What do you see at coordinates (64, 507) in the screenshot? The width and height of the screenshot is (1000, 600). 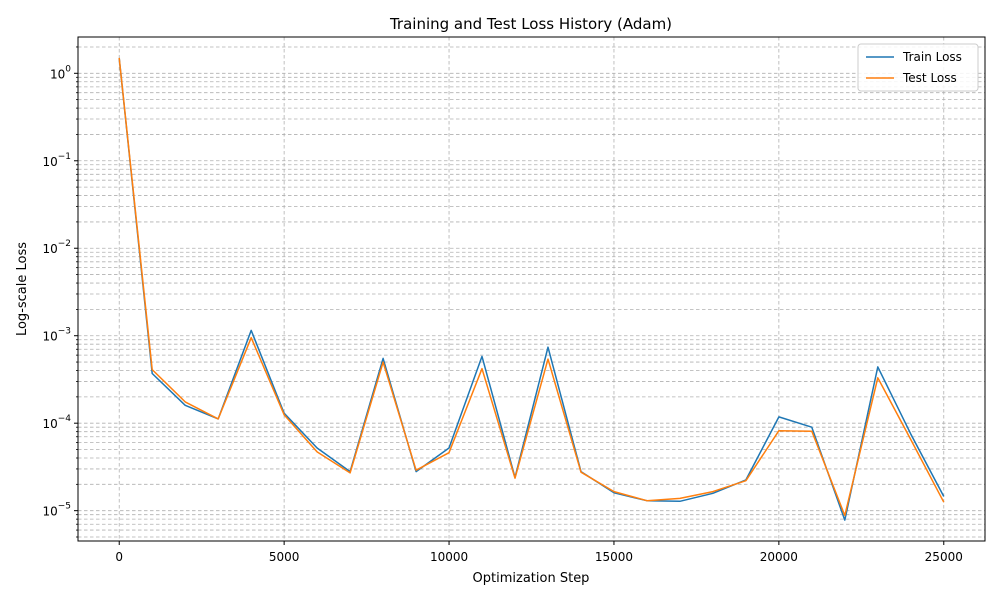 I see `y-tick-label-exponent: −5` at bounding box center [64, 507].